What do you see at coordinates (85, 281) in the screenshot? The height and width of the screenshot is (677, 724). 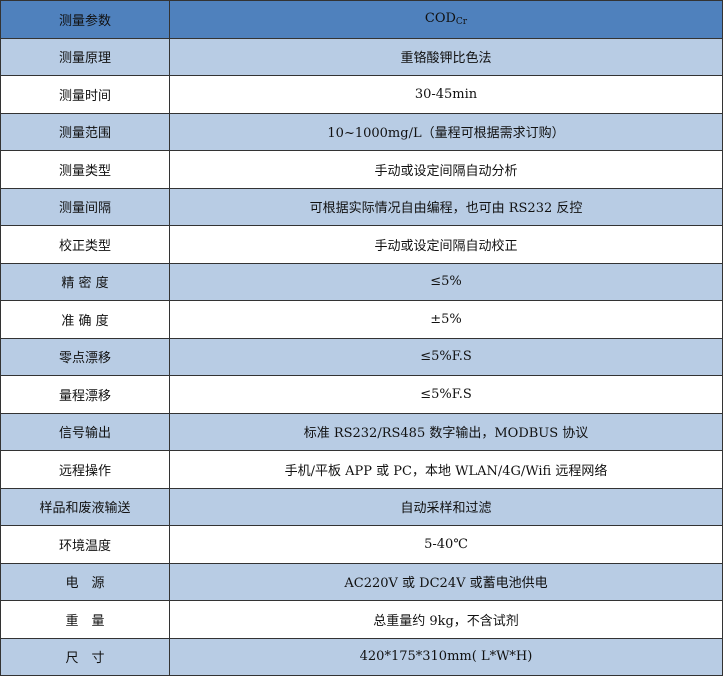 I see `row-key: 精 密 度` at bounding box center [85, 281].